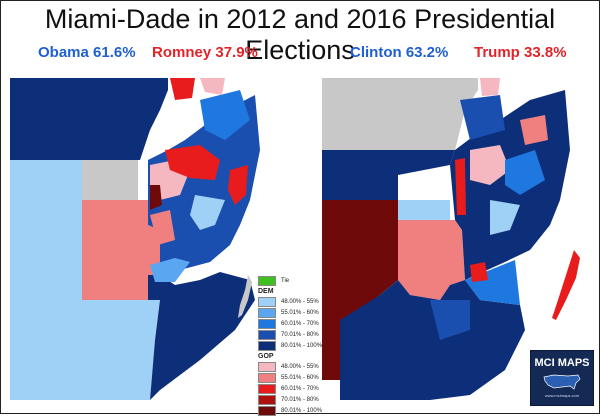 The height and width of the screenshot is (417, 600). I want to click on 2016-urban-blue, so click(525, 172).